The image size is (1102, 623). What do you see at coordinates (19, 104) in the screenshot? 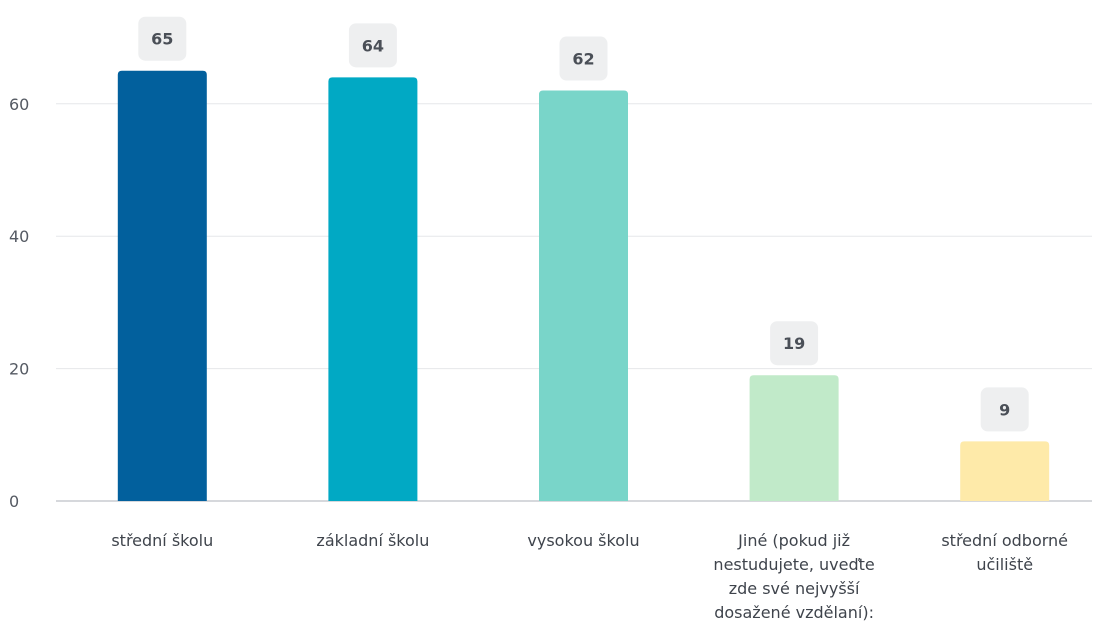
I see `y-tick-label: 60` at bounding box center [19, 104].